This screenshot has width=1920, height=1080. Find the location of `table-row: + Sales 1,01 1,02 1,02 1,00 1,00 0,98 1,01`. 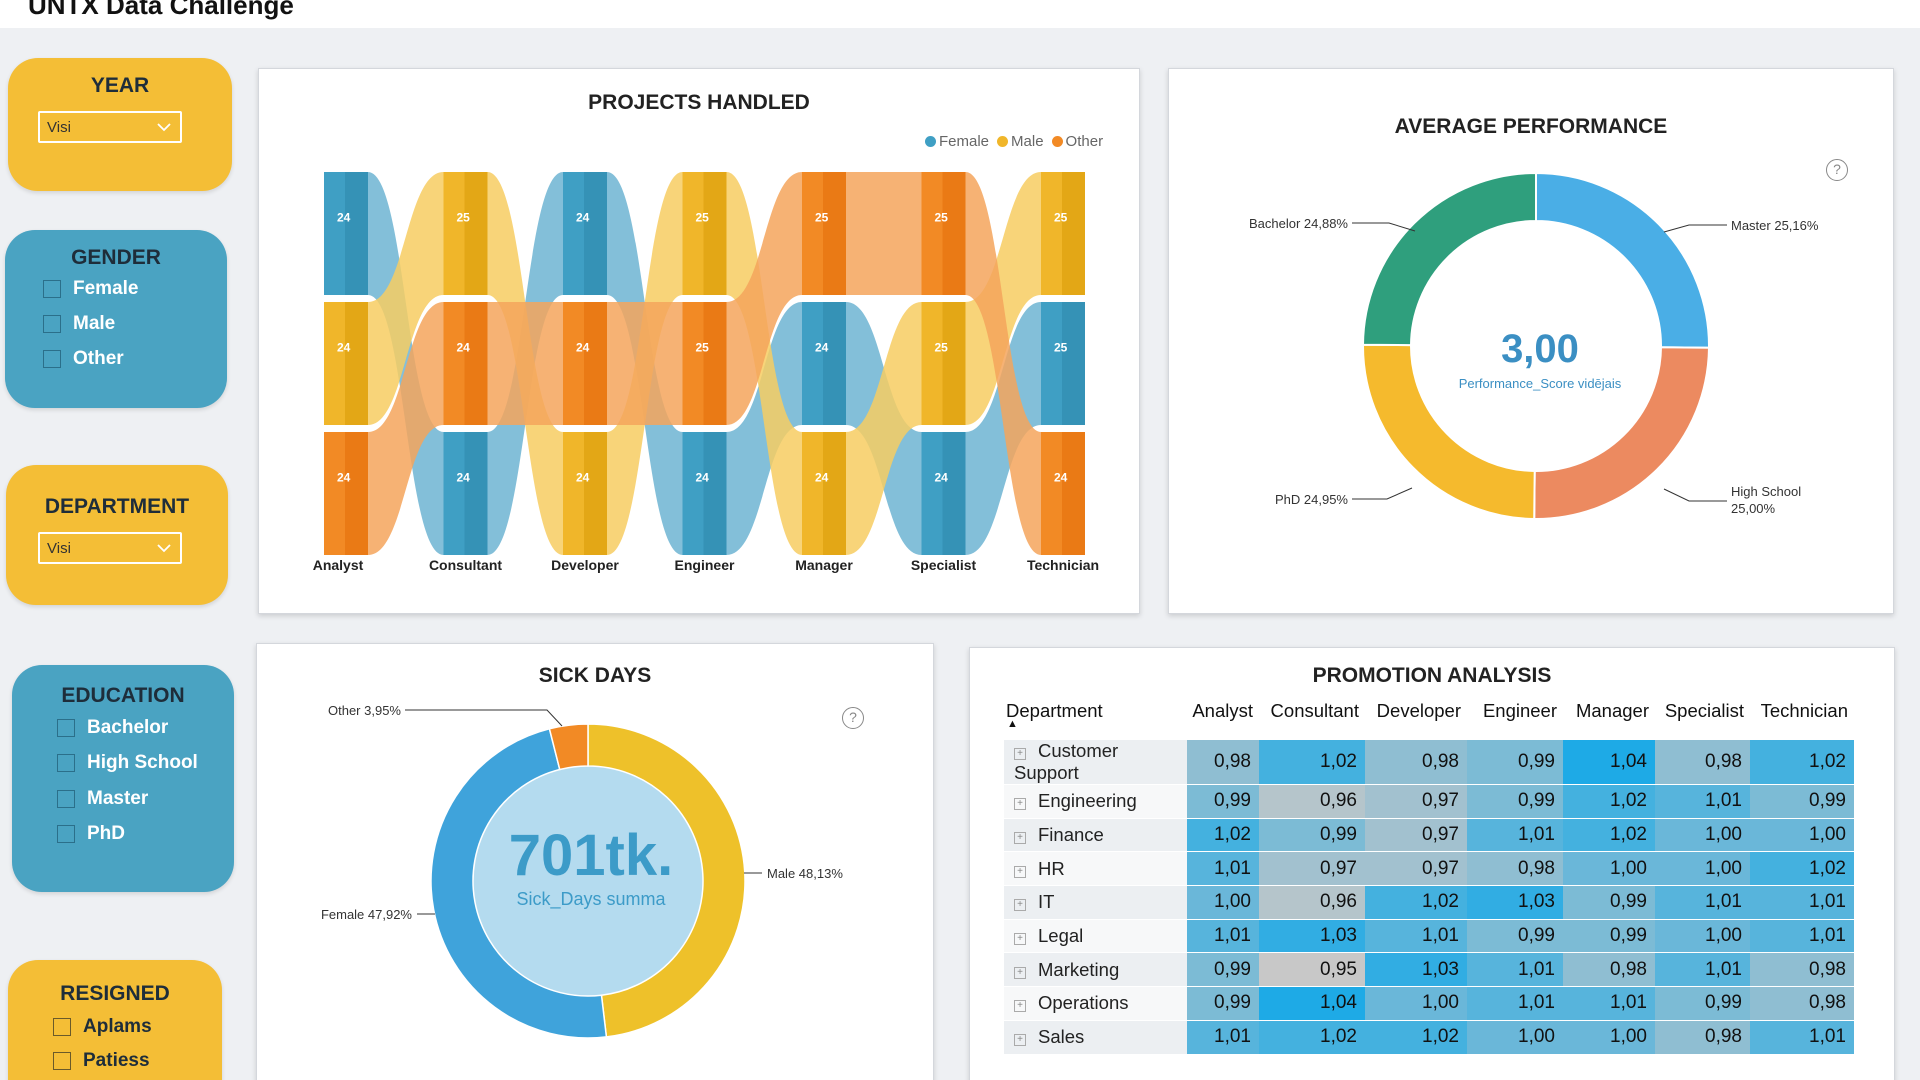

table-row: + Sales 1,01 1,02 1,02 1,00 1,00 0,98 1,01 is located at coordinates (1429, 1037).